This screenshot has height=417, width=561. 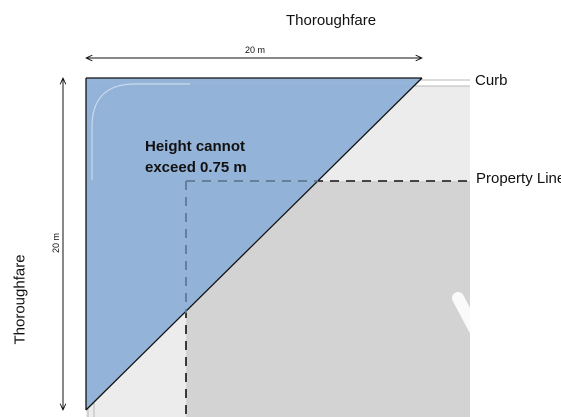 What do you see at coordinates (491, 80) in the screenshot?
I see `curb-label: Curb` at bounding box center [491, 80].